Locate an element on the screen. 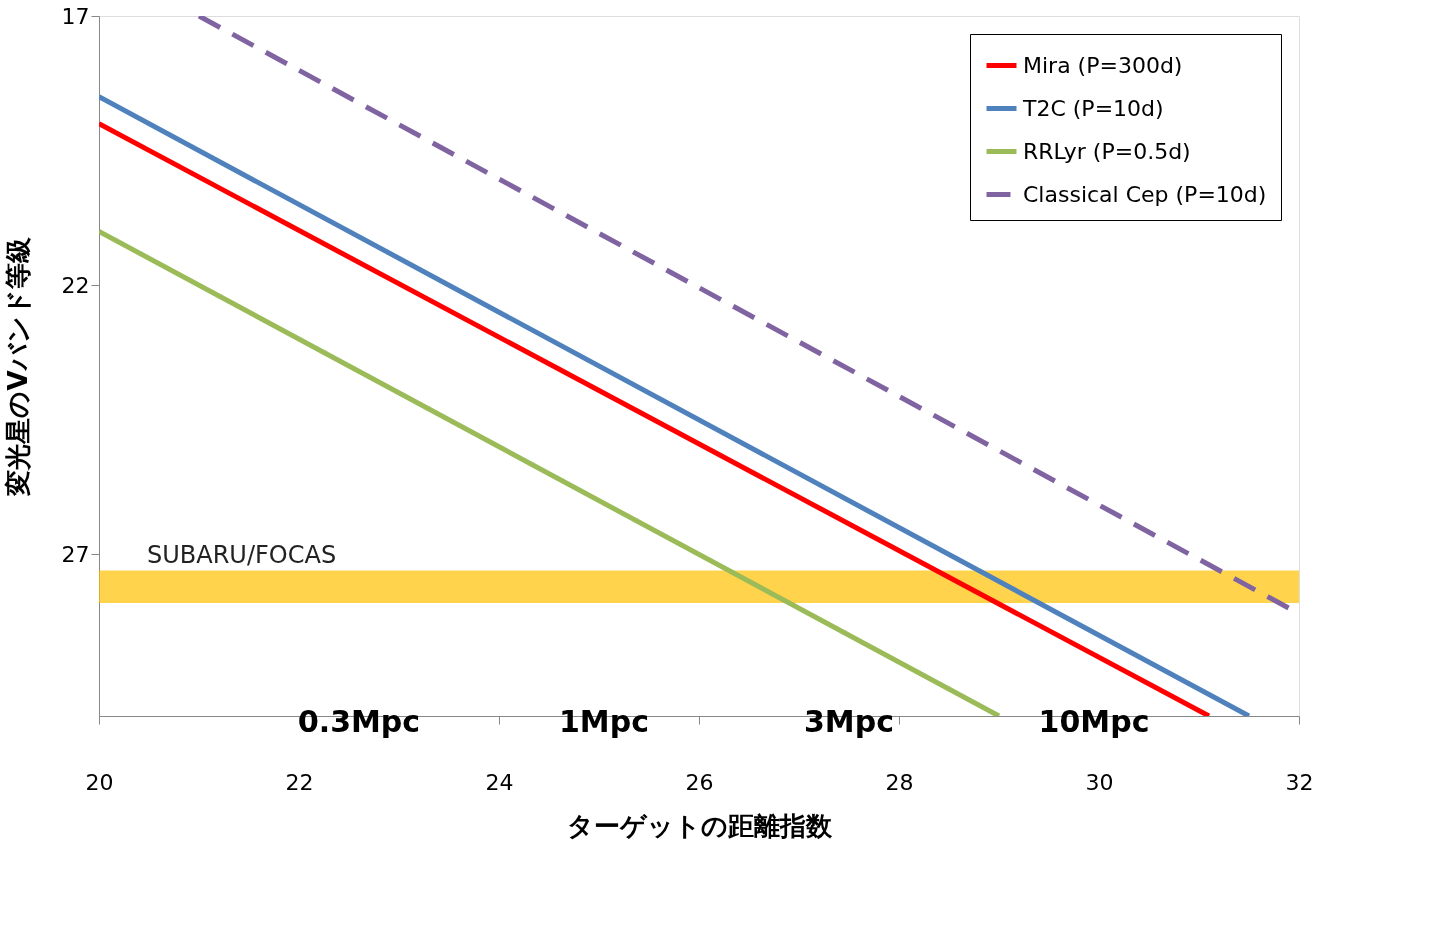  x-axis-title: ターゲットの距離指数 is located at coordinates (700, 825).